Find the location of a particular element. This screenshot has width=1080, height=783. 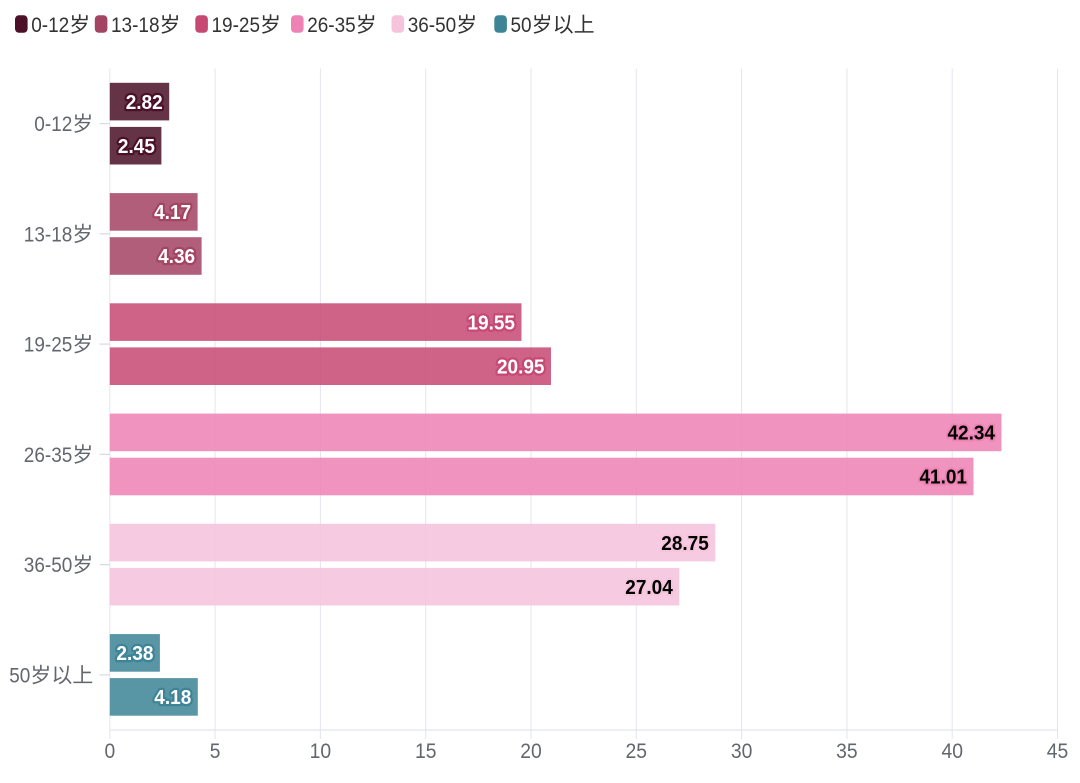

svg-text: 2.38 is located at coordinates (134, 653).